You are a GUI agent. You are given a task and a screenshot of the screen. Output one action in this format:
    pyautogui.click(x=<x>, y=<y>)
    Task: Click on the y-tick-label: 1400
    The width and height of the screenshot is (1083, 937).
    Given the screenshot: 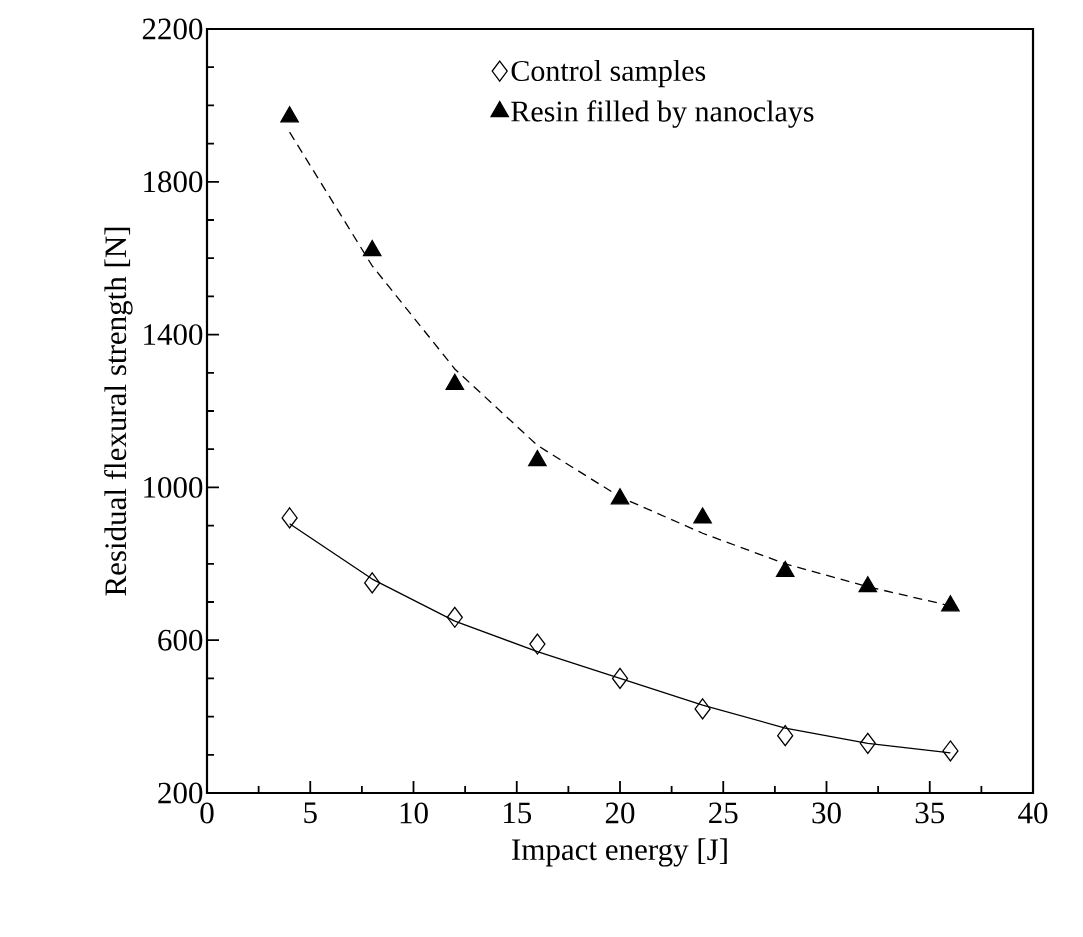 What is the action you would take?
    pyautogui.click(x=173, y=335)
    